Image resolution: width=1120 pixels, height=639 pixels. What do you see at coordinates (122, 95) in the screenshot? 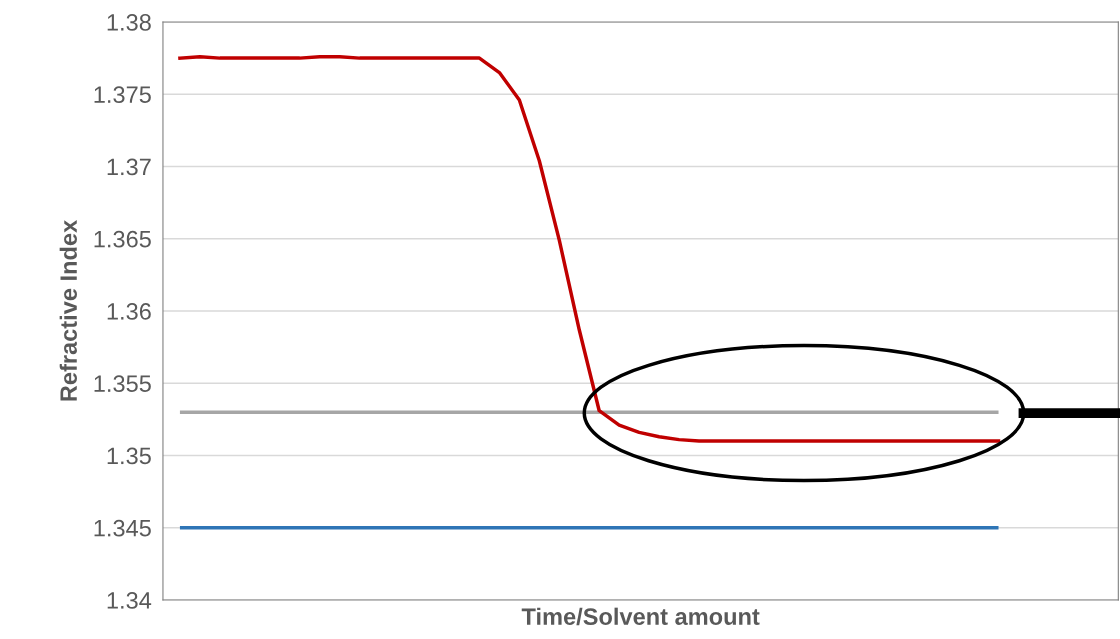
I see `y-tick-label: 1.375` at bounding box center [122, 95].